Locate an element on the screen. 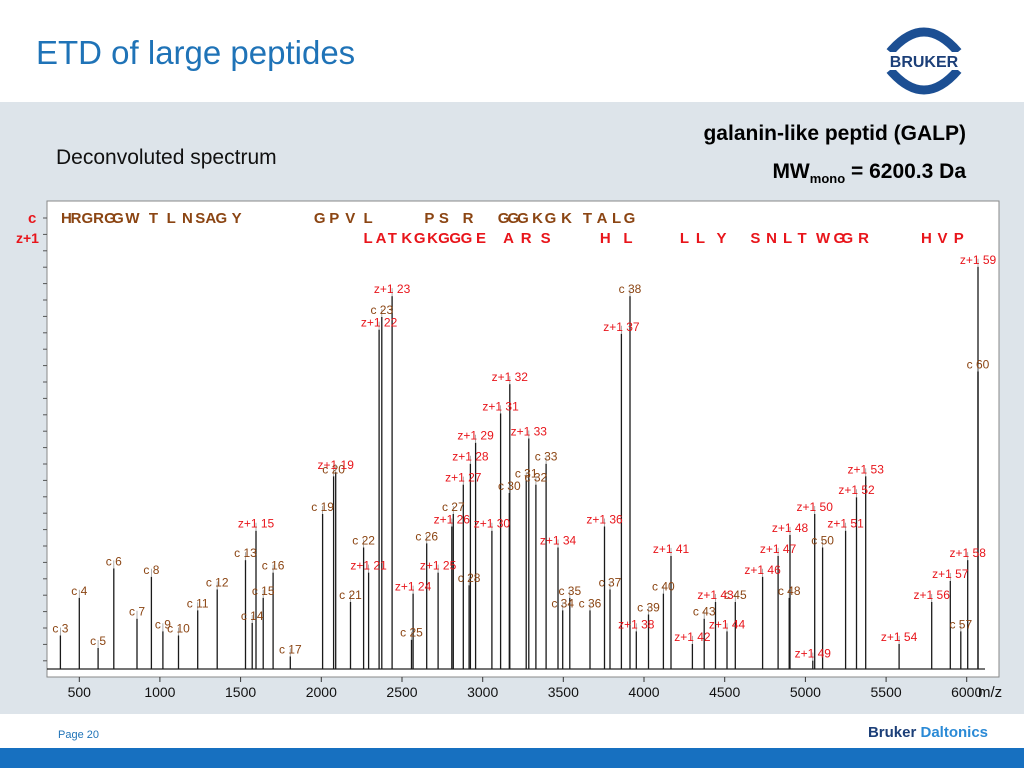  peak-label: c 14 is located at coordinates (252, 616).